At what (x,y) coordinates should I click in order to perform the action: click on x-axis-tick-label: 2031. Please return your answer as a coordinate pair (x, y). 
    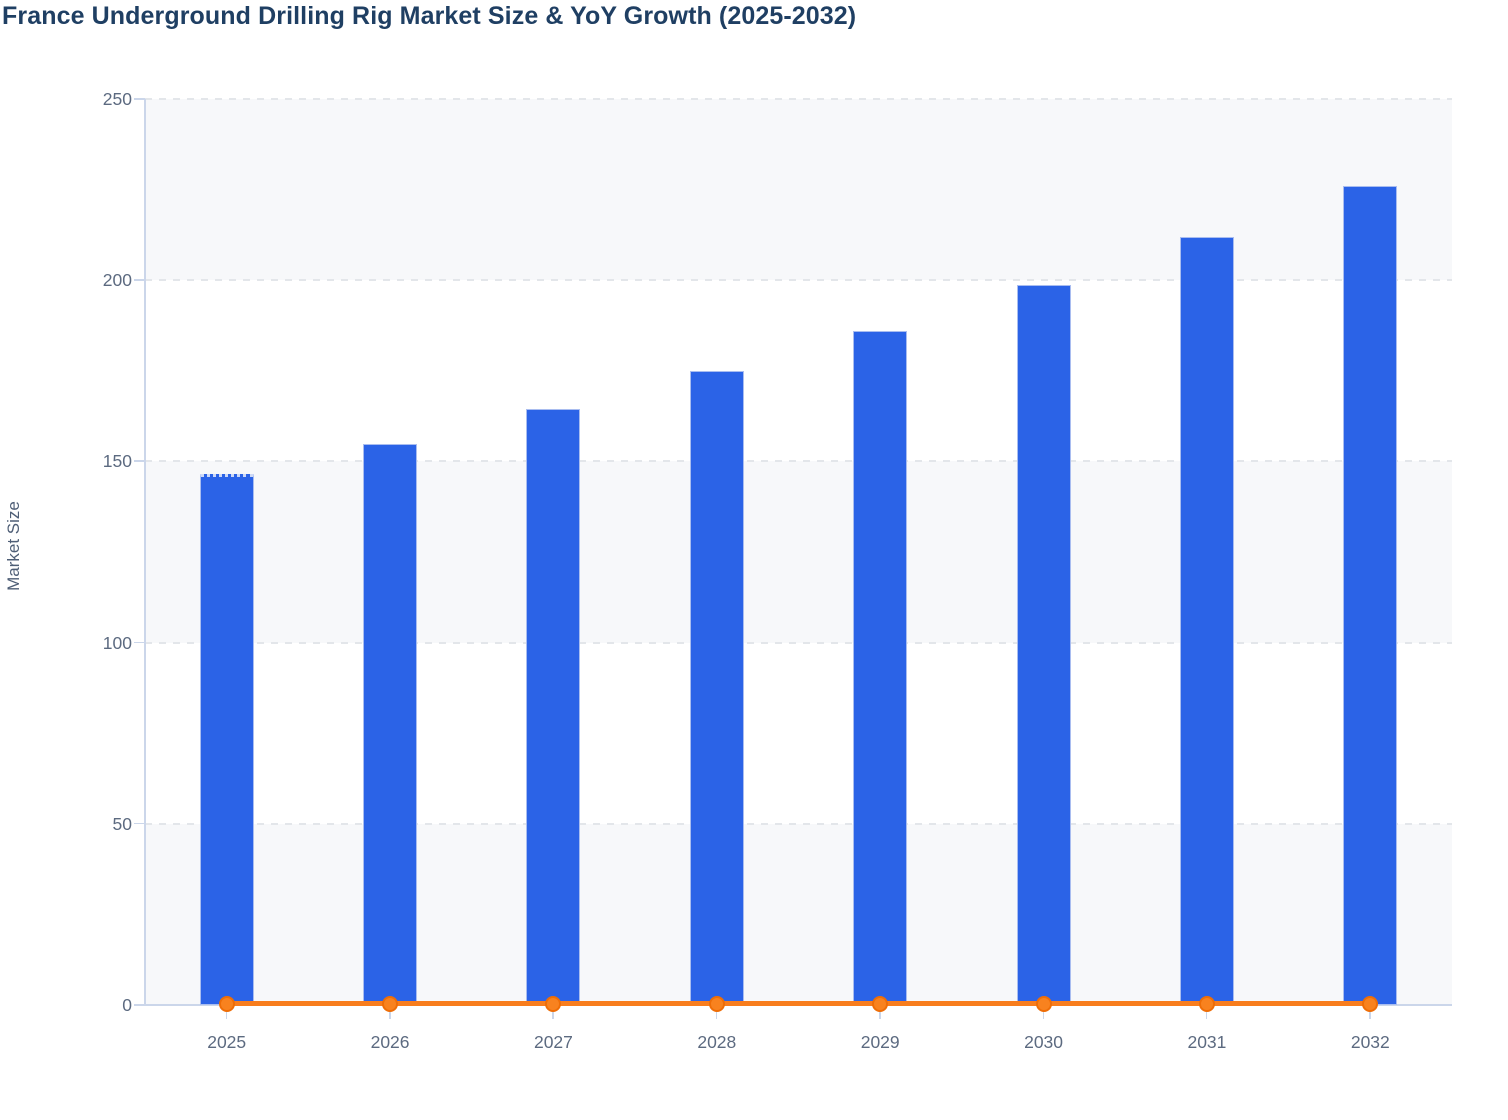
    Looking at the image, I should click on (1207, 1042).